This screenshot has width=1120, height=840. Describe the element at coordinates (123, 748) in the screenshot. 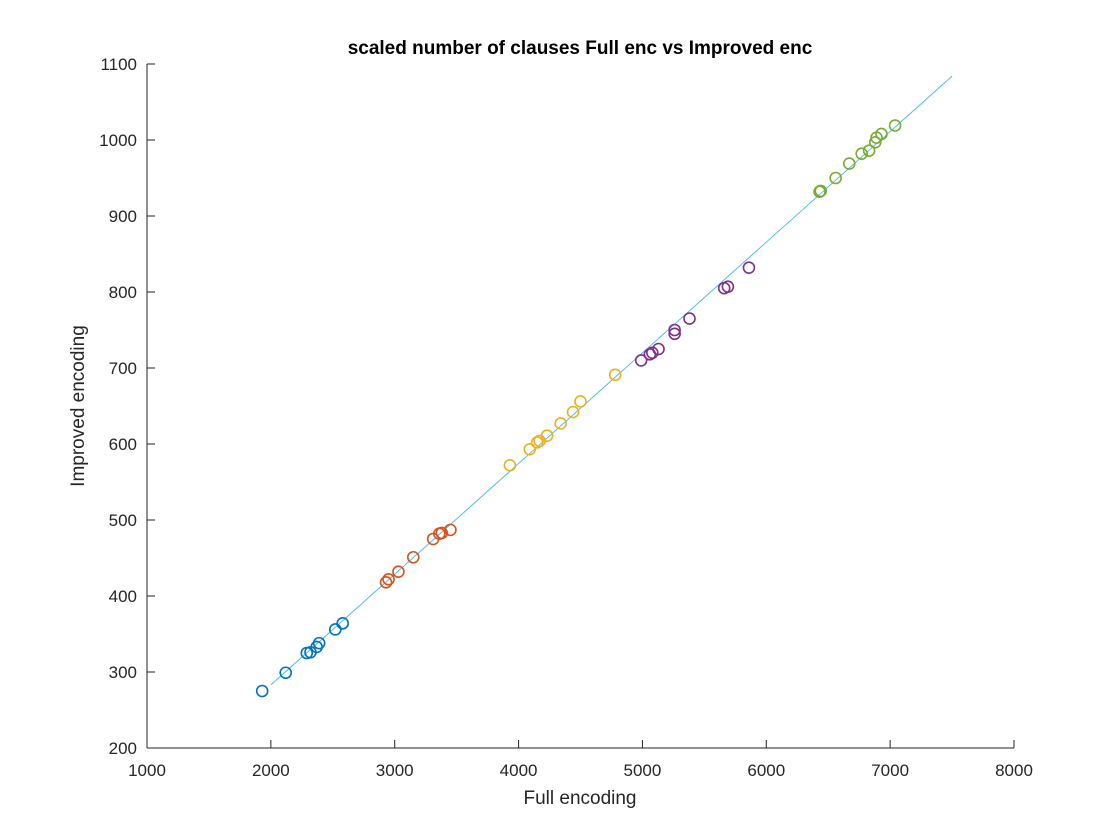

I see `y-tick-label: 200` at that location.